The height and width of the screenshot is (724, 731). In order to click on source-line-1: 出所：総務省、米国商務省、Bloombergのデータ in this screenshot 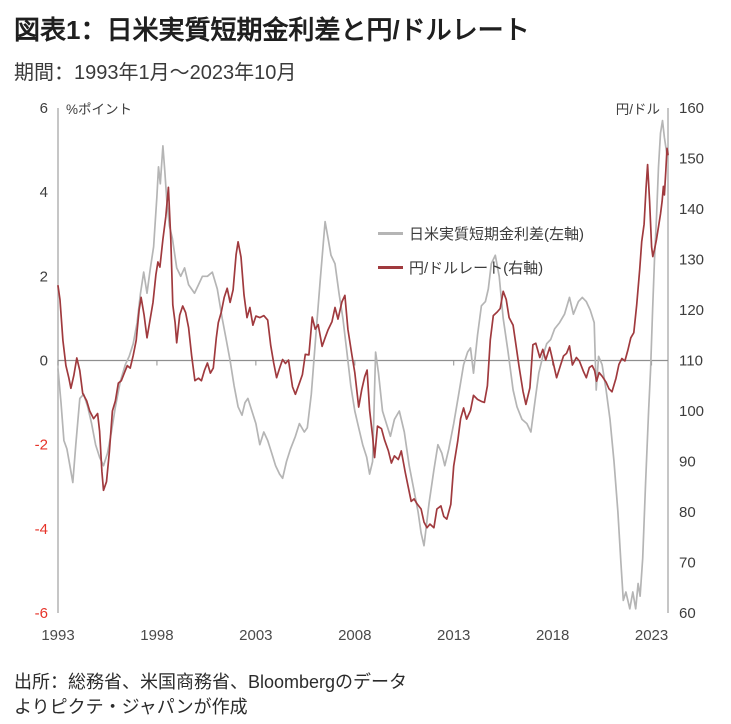, I will do `click(211, 682)`.